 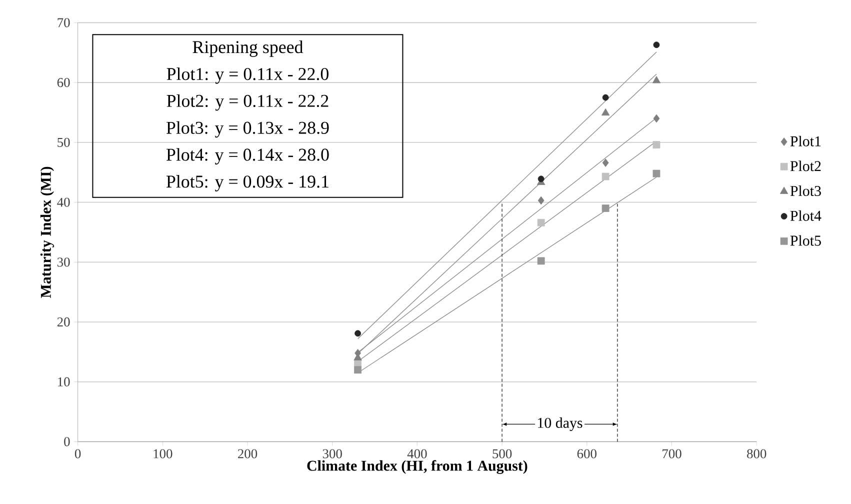 What do you see at coordinates (805, 191) in the screenshot?
I see `legend-label: Plot3` at bounding box center [805, 191].